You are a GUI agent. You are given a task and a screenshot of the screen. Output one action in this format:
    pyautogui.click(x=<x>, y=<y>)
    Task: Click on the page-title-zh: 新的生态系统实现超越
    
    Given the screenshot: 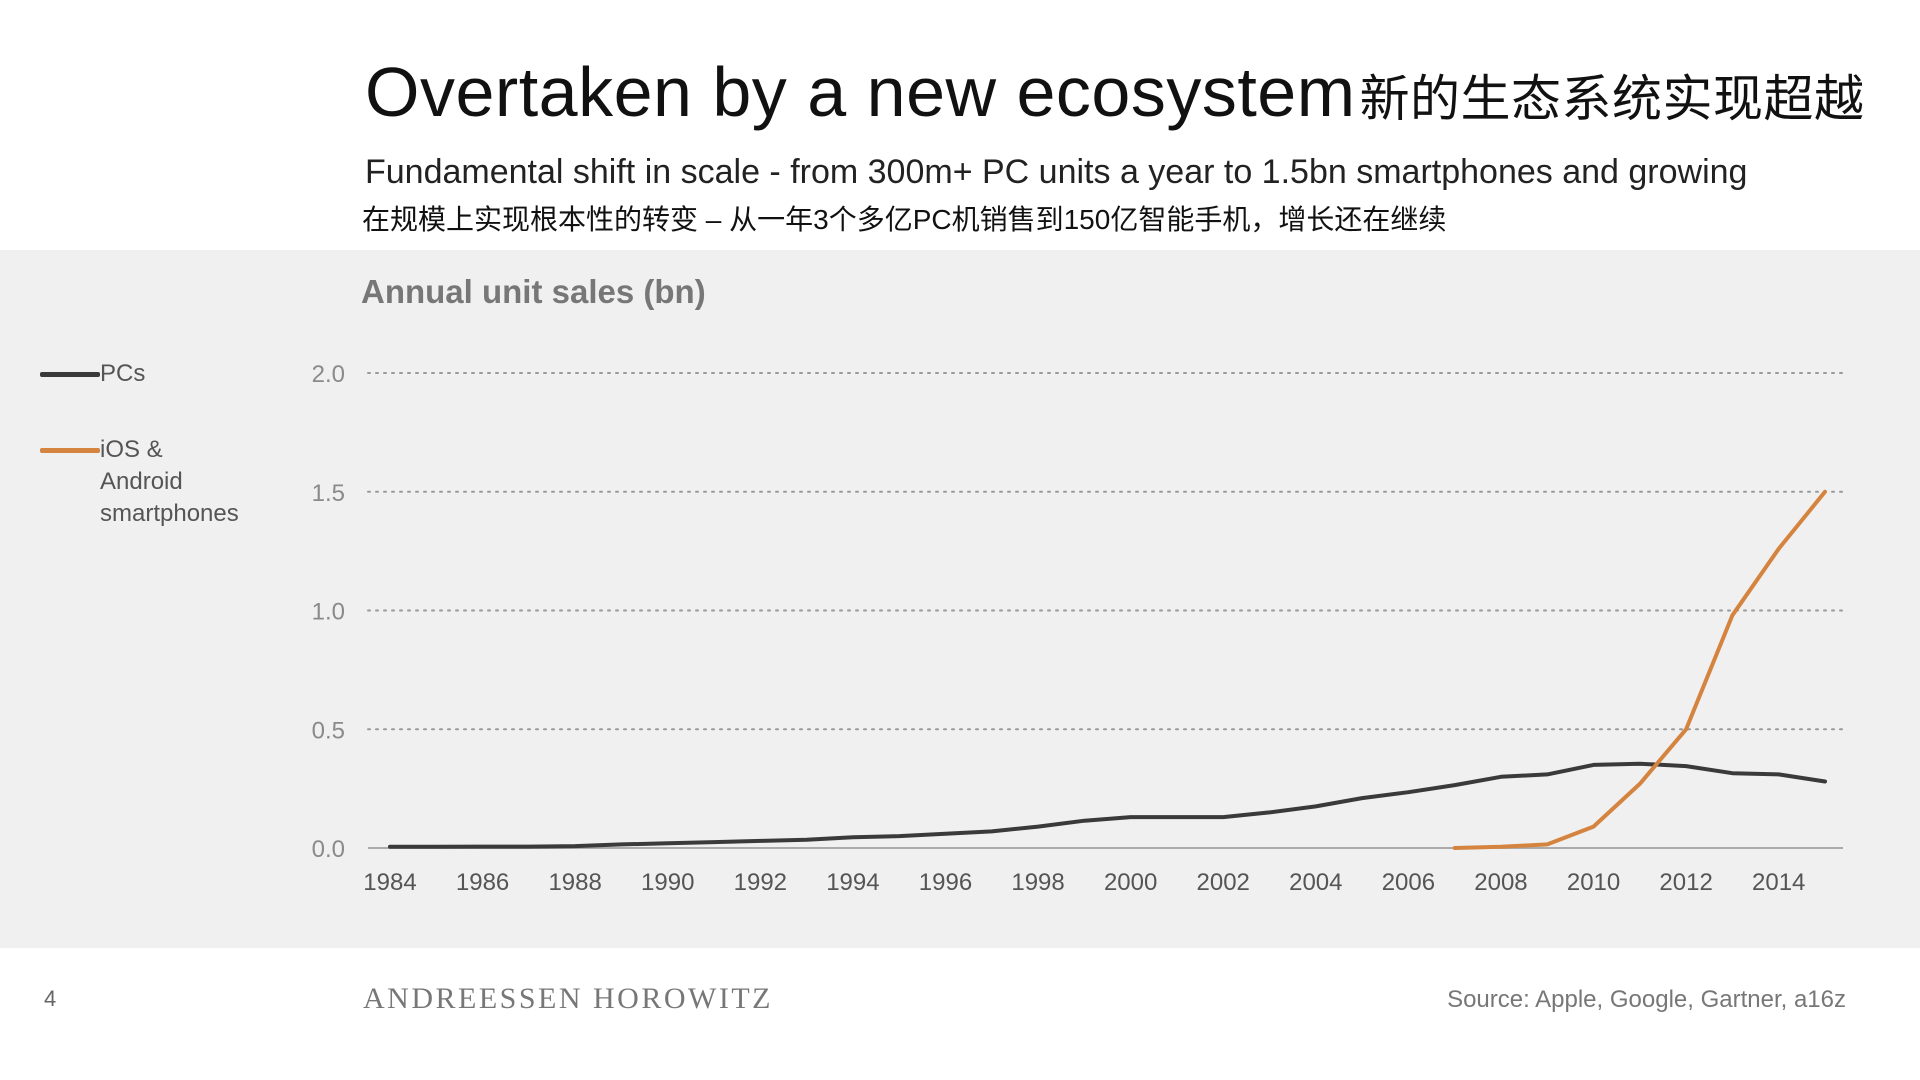 What is the action you would take?
    pyautogui.click(x=1612, y=99)
    